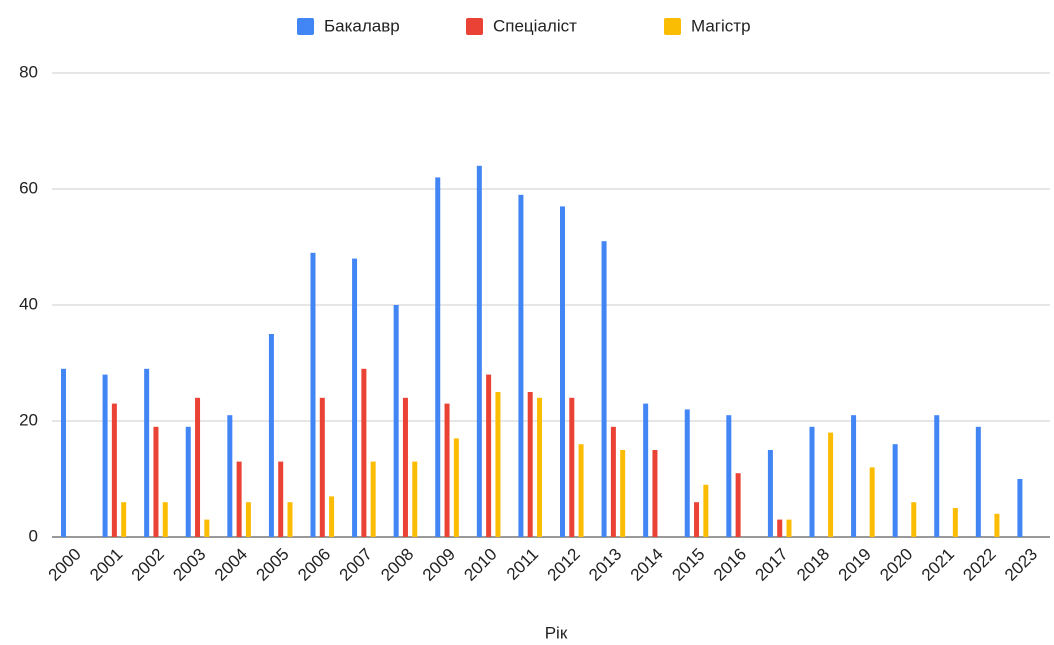 This screenshot has width=1054, height=645. Describe the element at coordinates (314, 565) in the screenshot. I see `x-tick-label: 2006` at that location.